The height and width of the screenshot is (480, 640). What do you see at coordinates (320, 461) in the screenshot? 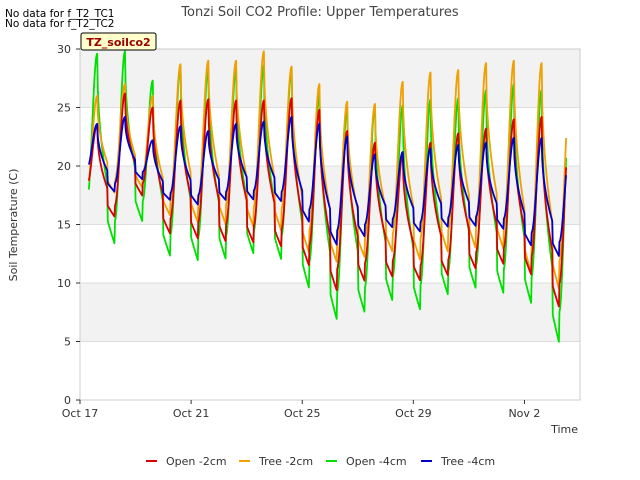
I see `legend: Open -2cm Tree -2cm Open -4cm Tree -4cm` at bounding box center [320, 461].